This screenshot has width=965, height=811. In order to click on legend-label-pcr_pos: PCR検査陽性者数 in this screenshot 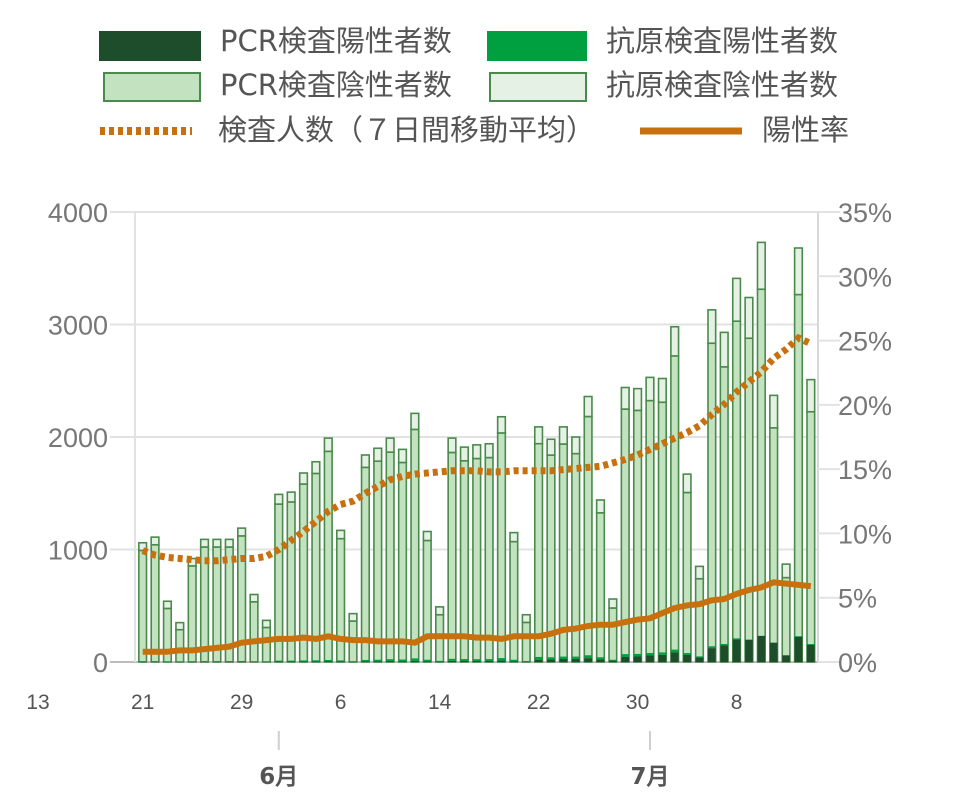, I will do `click(336, 41)`.